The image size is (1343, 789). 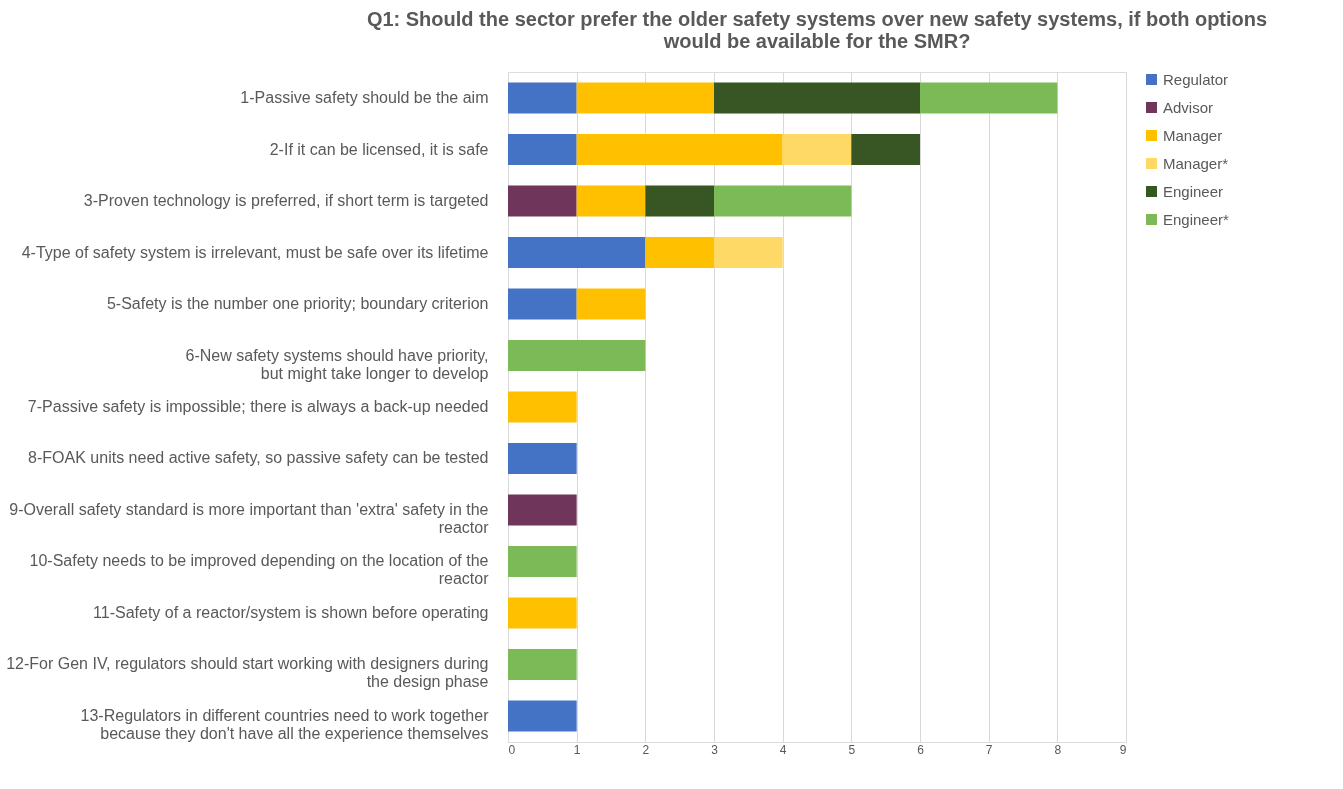 I want to click on y-tick-label: 11-Safety of a reactor/system is shown before operating, so click(x=291, y=612).